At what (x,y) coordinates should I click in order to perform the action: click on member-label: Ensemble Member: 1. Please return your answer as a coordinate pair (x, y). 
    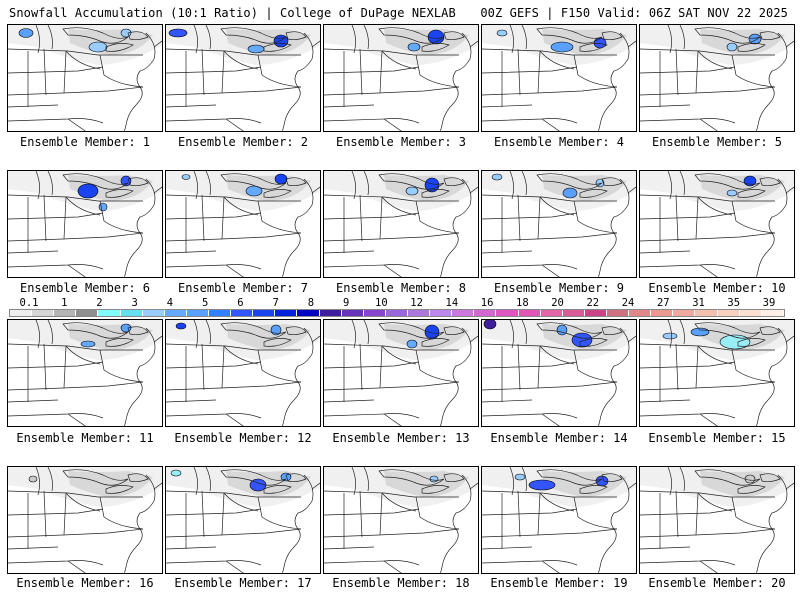
    Looking at the image, I should click on (85, 142).